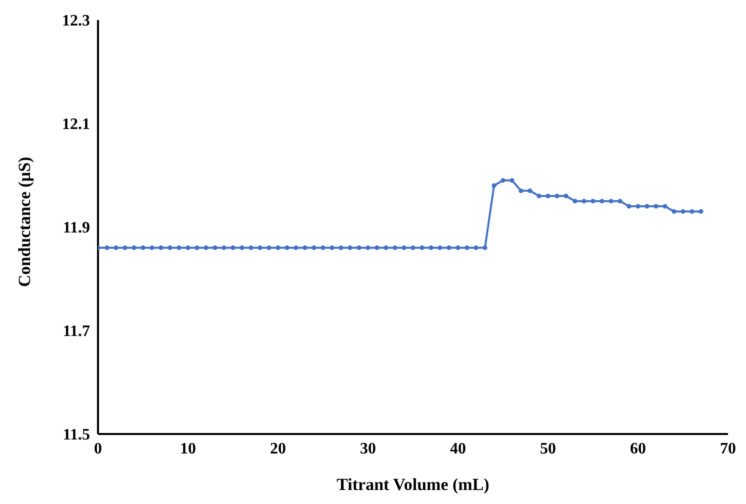 This screenshot has width=746, height=504. Describe the element at coordinates (76, 228) in the screenshot. I see `y-tick-label: 11.9` at that location.